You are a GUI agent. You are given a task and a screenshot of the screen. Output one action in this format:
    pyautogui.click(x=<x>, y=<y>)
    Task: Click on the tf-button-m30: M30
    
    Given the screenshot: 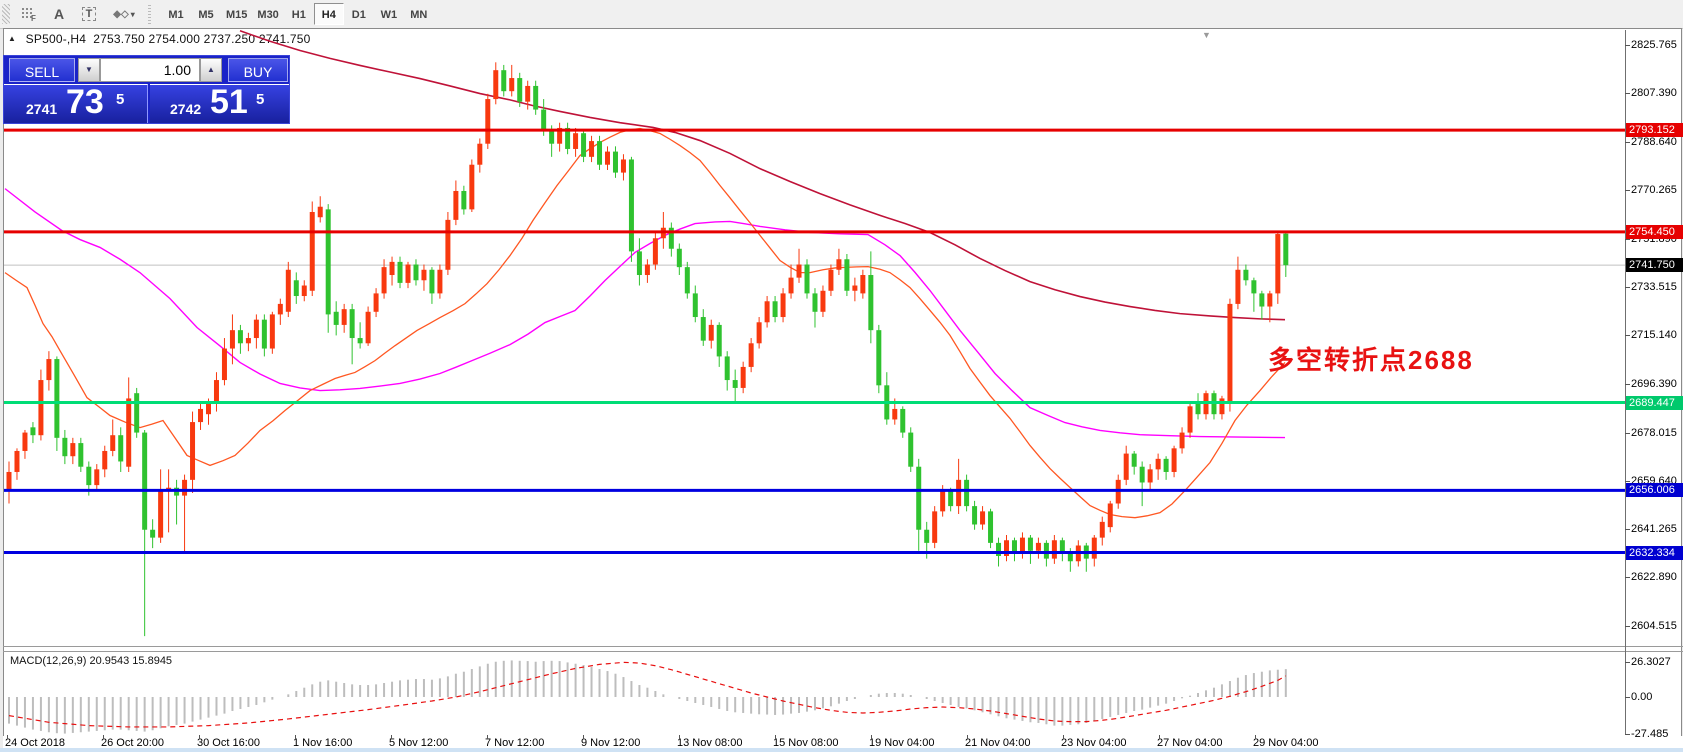 What is the action you would take?
    pyautogui.click(x=267, y=14)
    